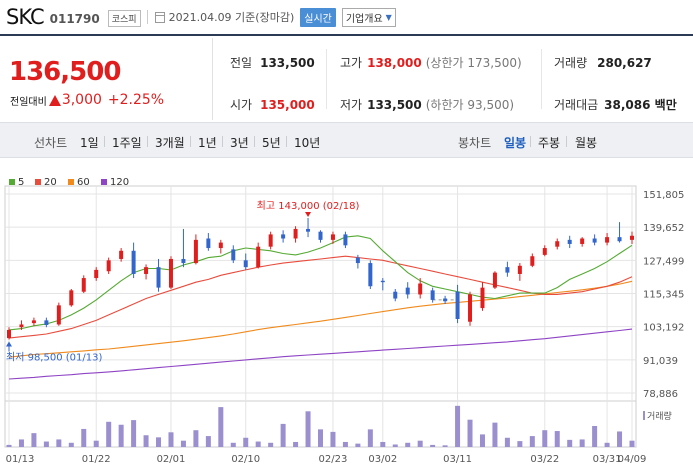 This screenshot has width=693, height=468. I want to click on tab-3m: 3개월, so click(170, 143).